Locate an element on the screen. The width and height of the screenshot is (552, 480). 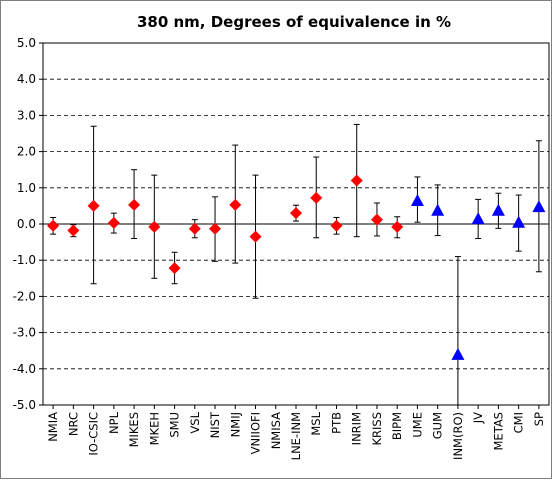
x-tick-label: LNE-INM is located at coordinates (296, 436).